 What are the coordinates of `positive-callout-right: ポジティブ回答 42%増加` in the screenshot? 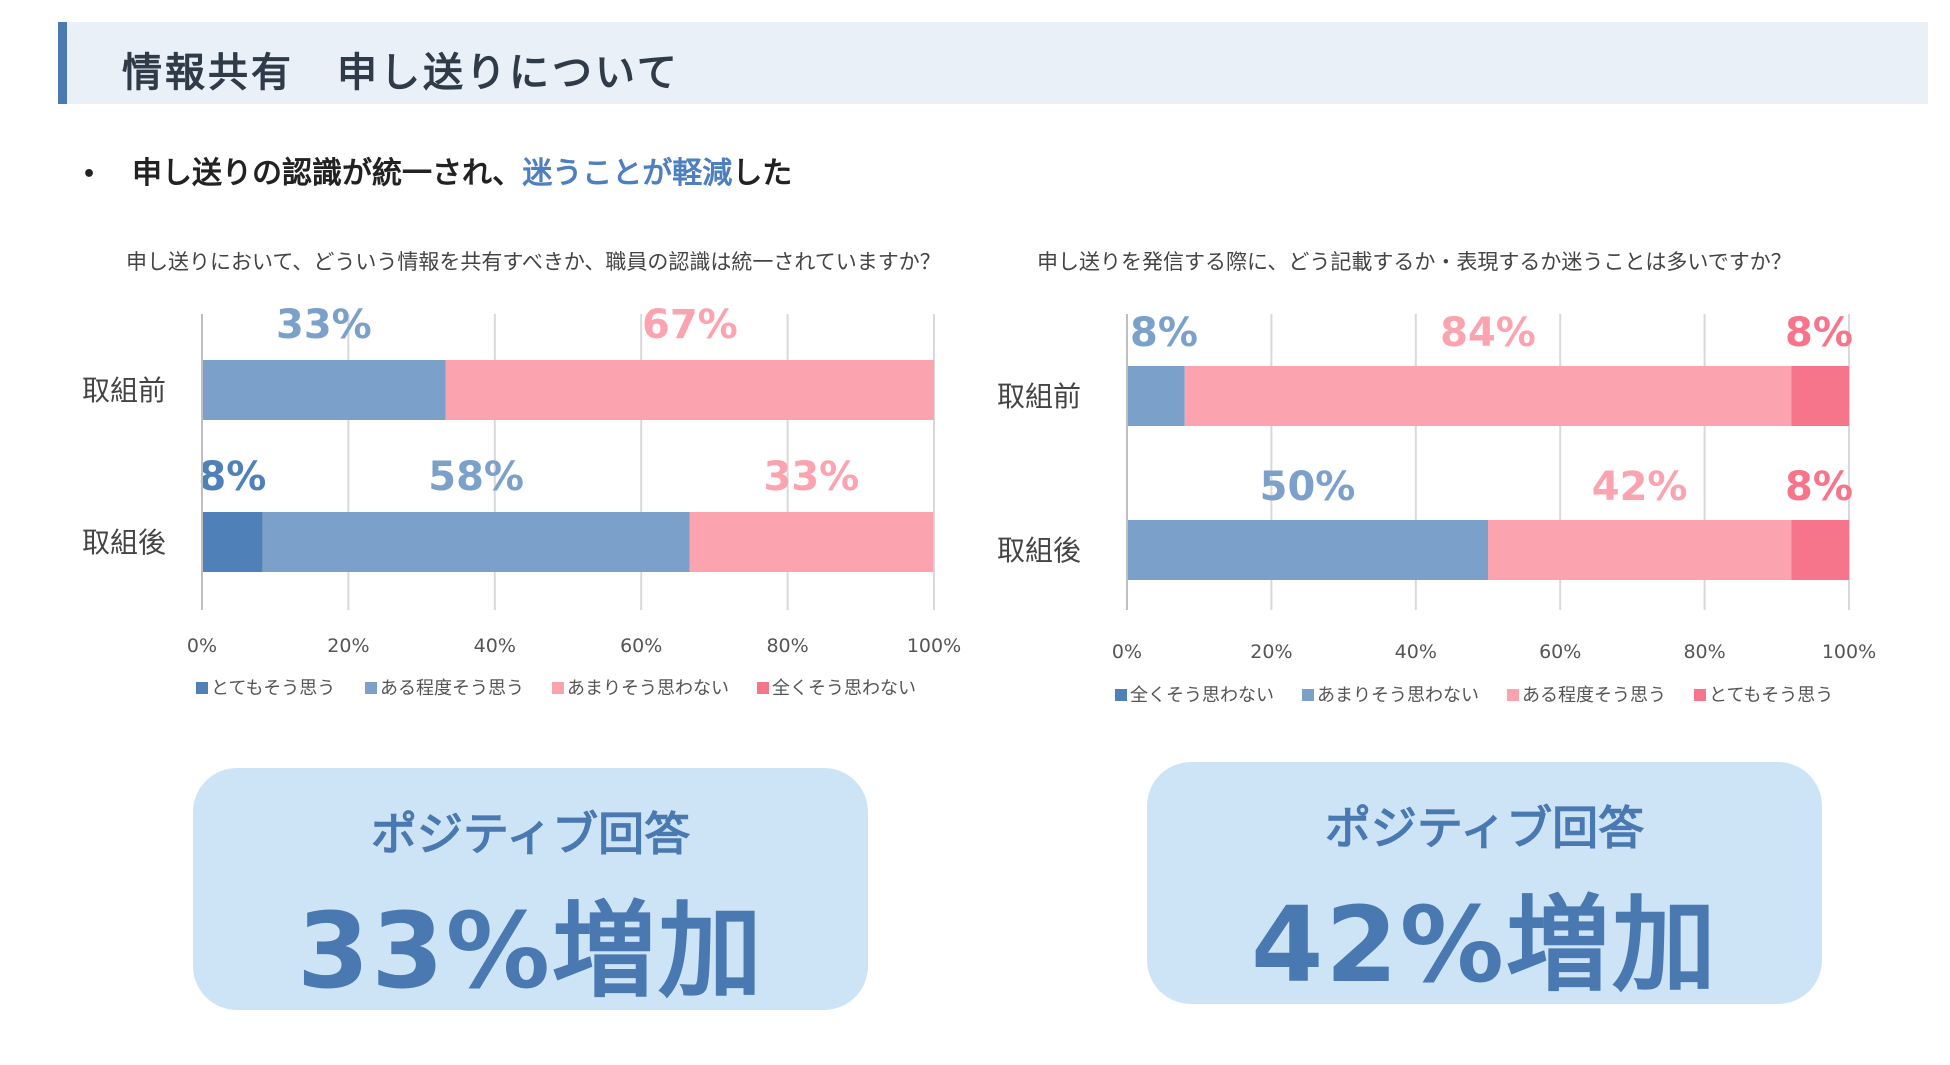 It's located at (1484, 884).